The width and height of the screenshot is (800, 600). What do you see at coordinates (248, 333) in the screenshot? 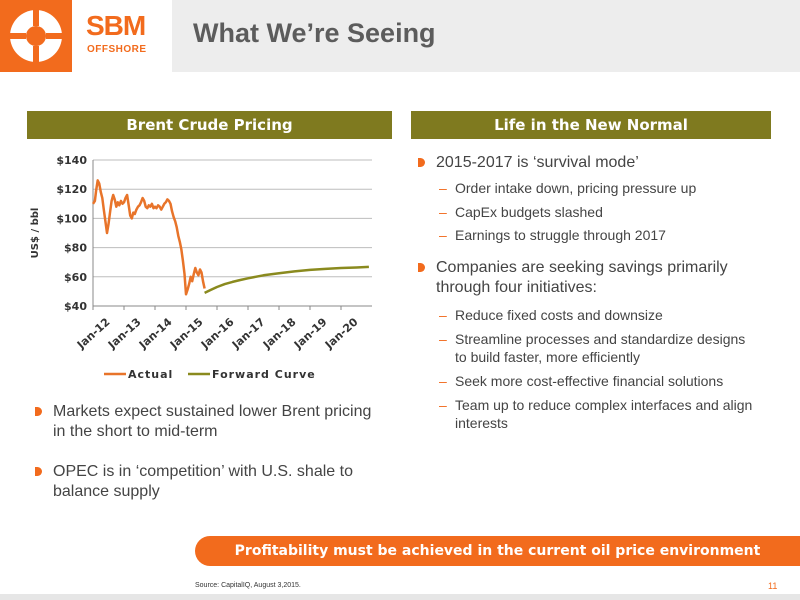
I see `x-tick-label: Jan-17` at bounding box center [248, 333].